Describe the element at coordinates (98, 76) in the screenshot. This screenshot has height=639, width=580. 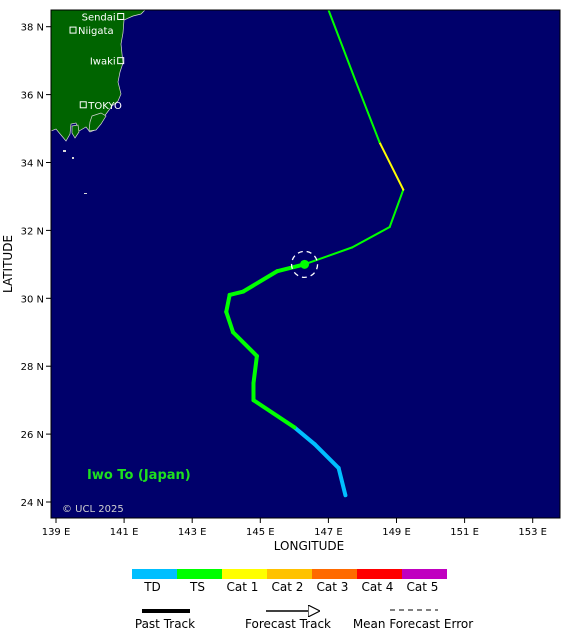
I see `japan-landmass` at that location.